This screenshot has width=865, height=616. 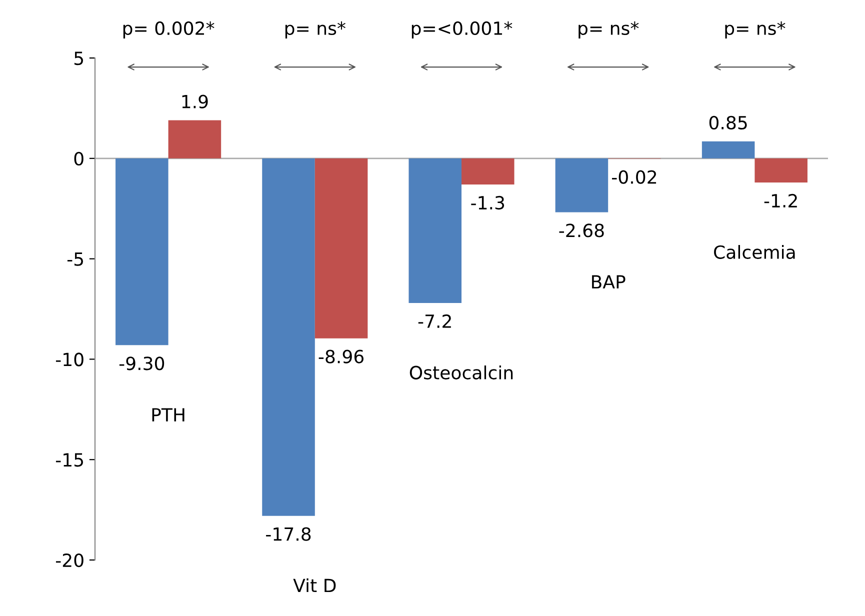 I want to click on x-tick-label: BAP, so click(x=609, y=281).